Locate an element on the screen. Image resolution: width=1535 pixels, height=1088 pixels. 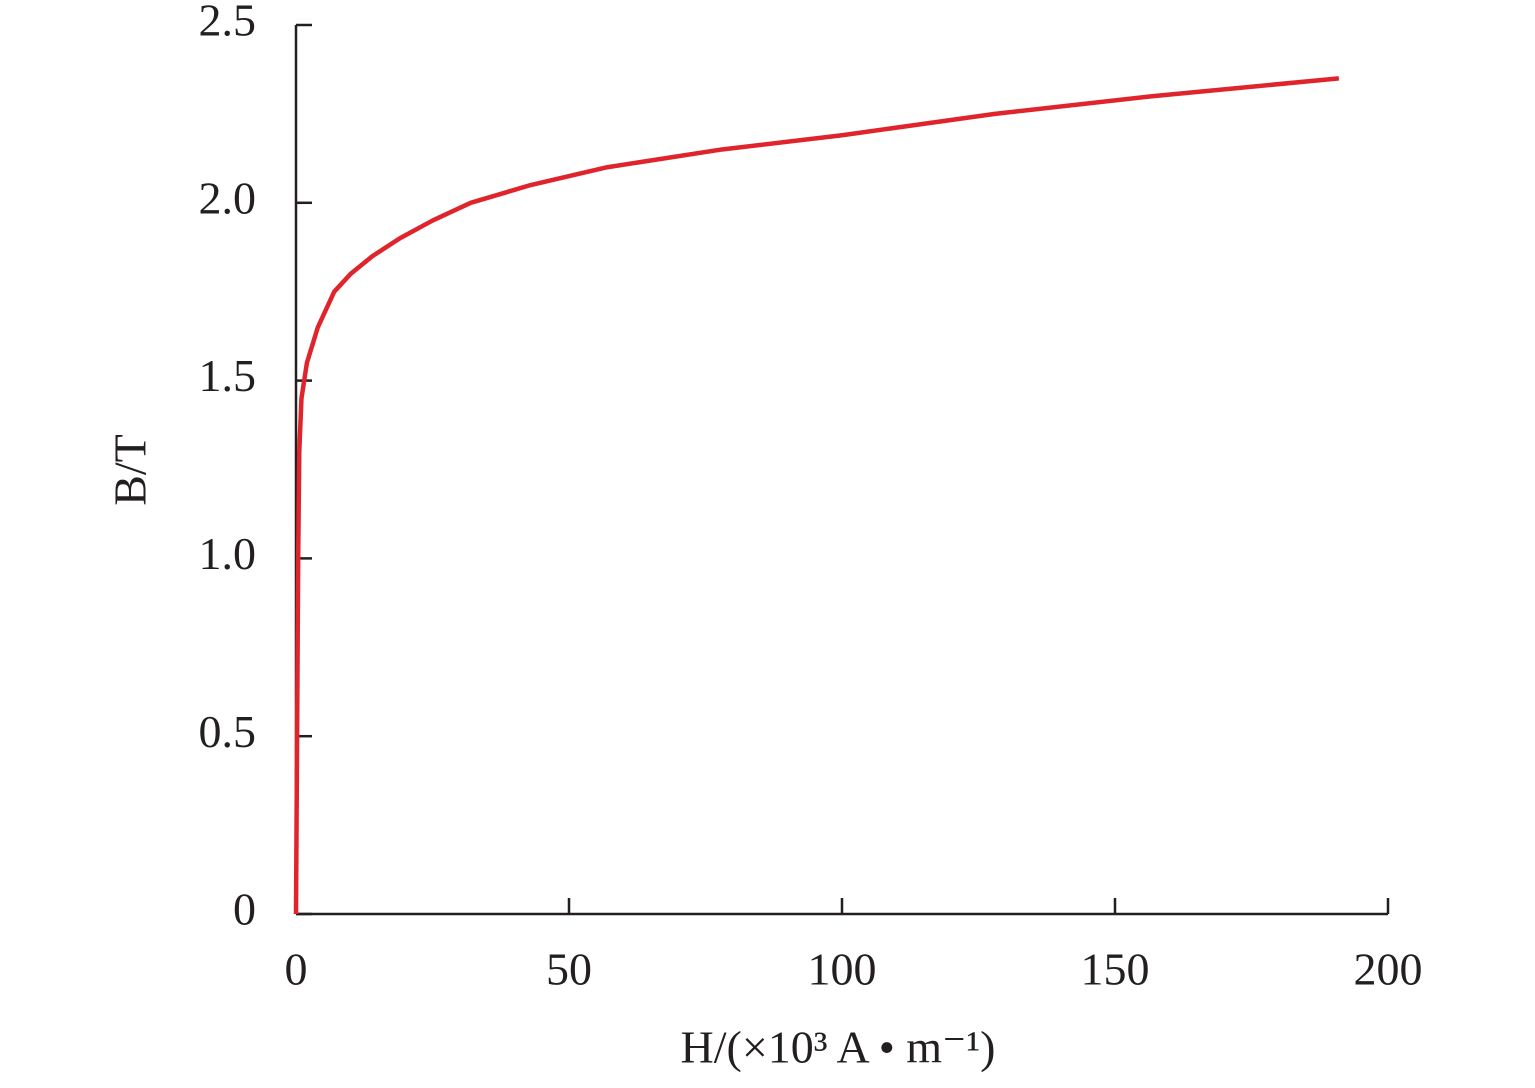
y-tick-label: 1.0 is located at coordinates (228, 553).